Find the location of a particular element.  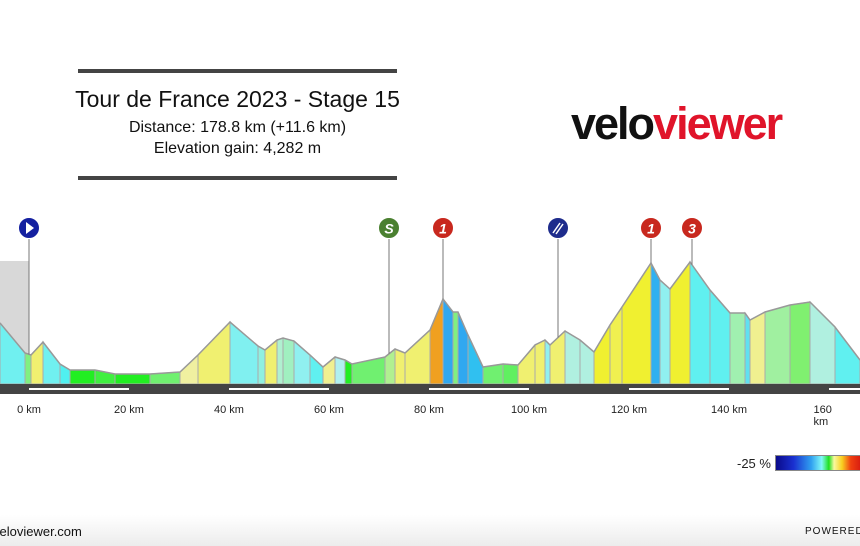

logo-part-viewer: viewer is located at coordinates (718, 123).